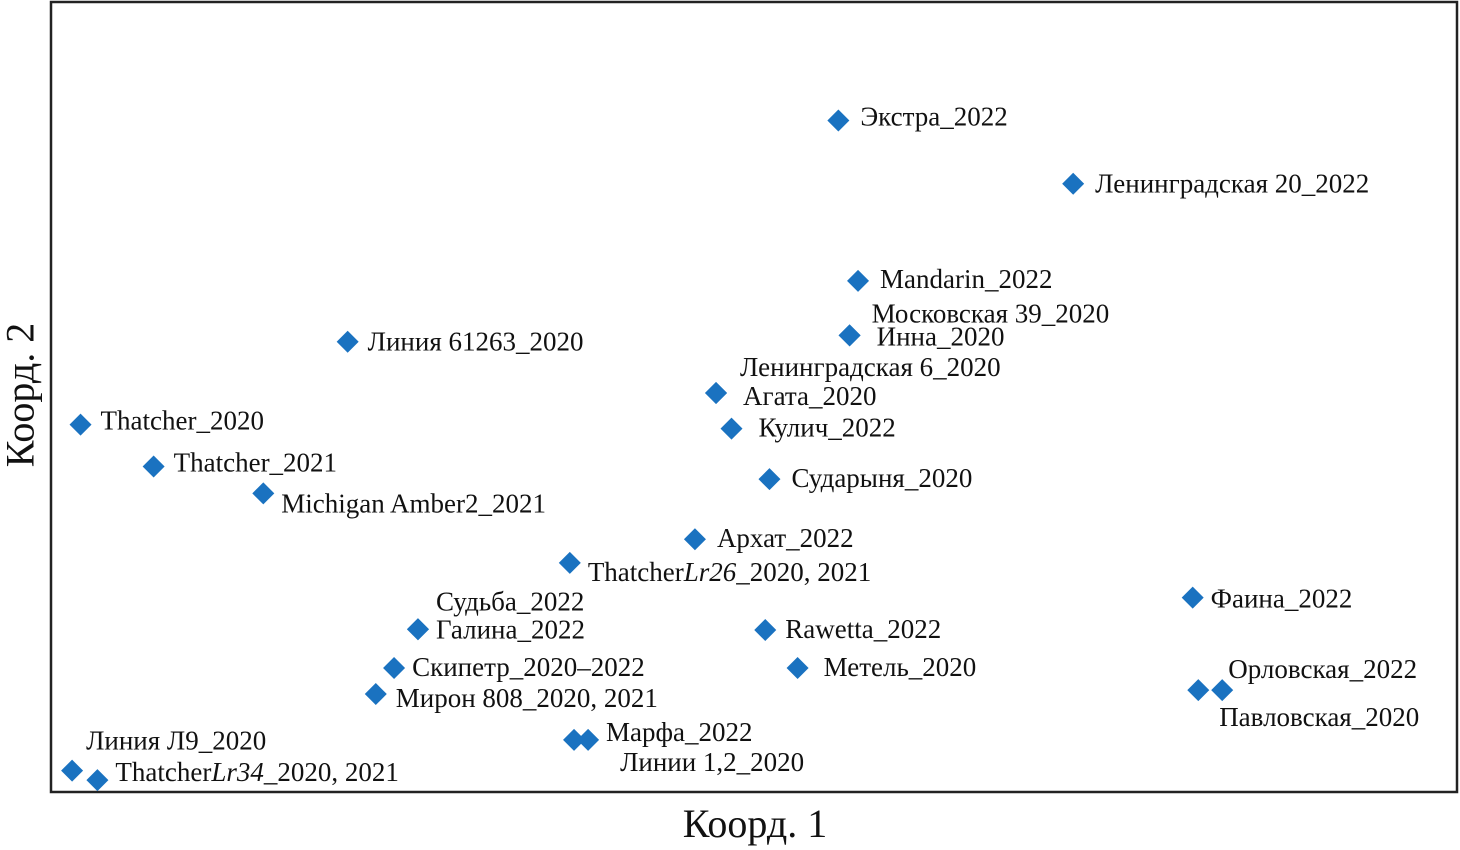 The height and width of the screenshot is (850, 1460). I want to click on x-axis-title: Коорд. 1, so click(755, 823).